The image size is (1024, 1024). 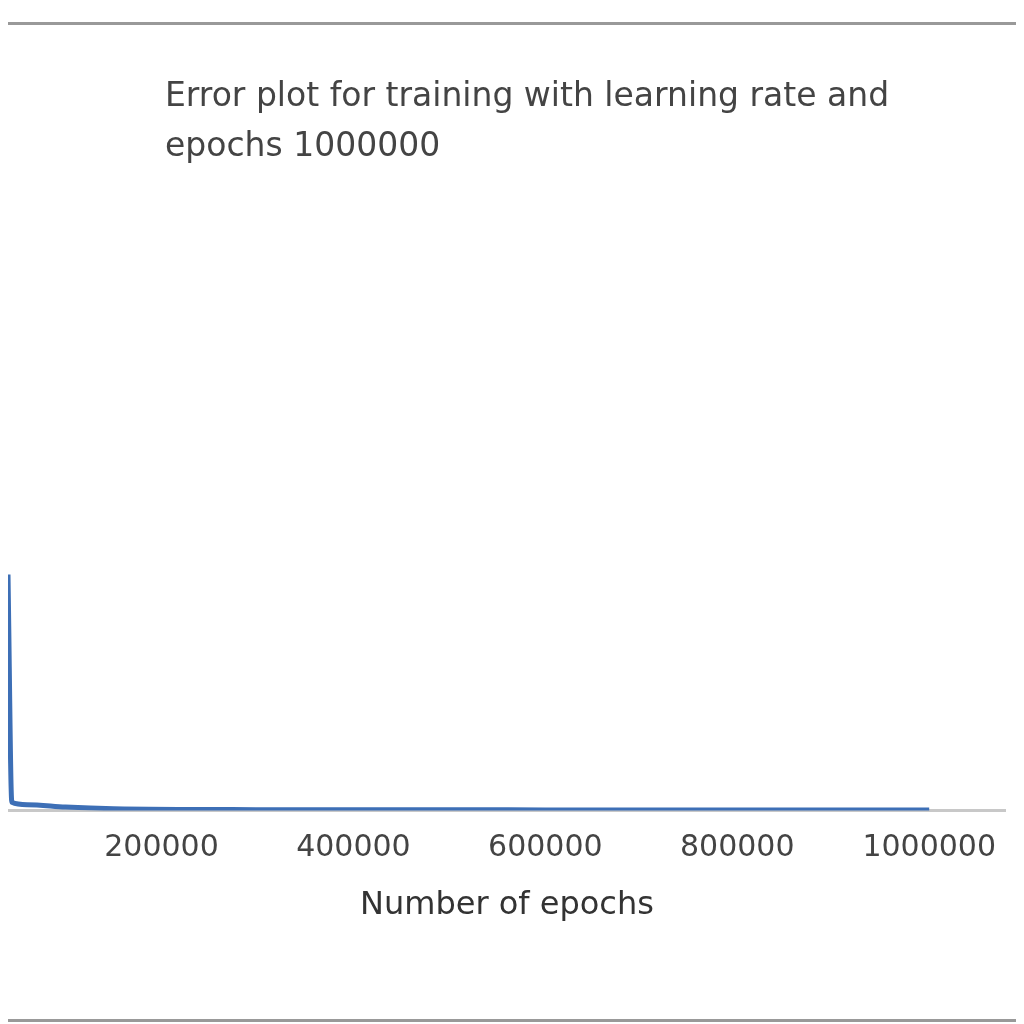 What do you see at coordinates (929, 846) in the screenshot?
I see `x-tick-label: 1000000` at bounding box center [929, 846].